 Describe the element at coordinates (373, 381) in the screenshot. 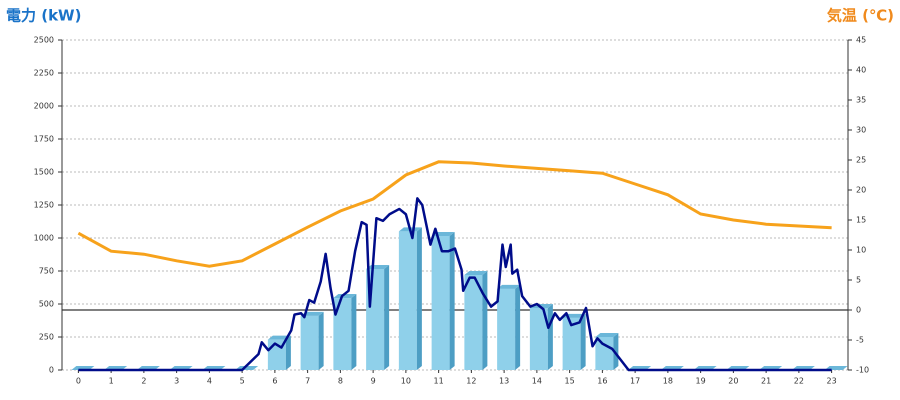

I see `x-tick-label: 9` at that location.